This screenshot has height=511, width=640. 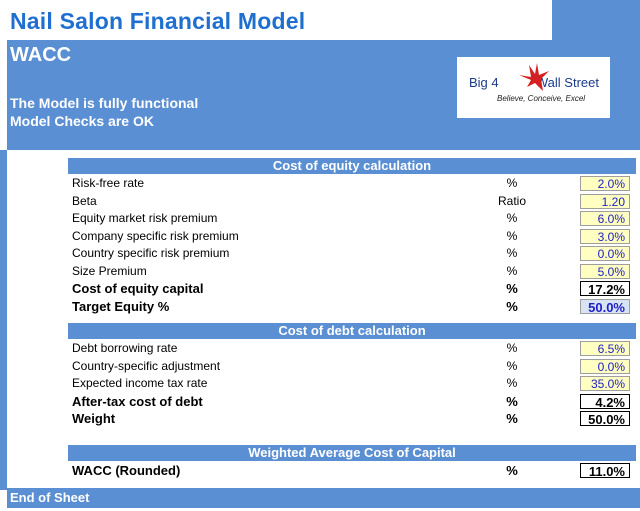 I want to click on eagle-icon, so click(x=534, y=77).